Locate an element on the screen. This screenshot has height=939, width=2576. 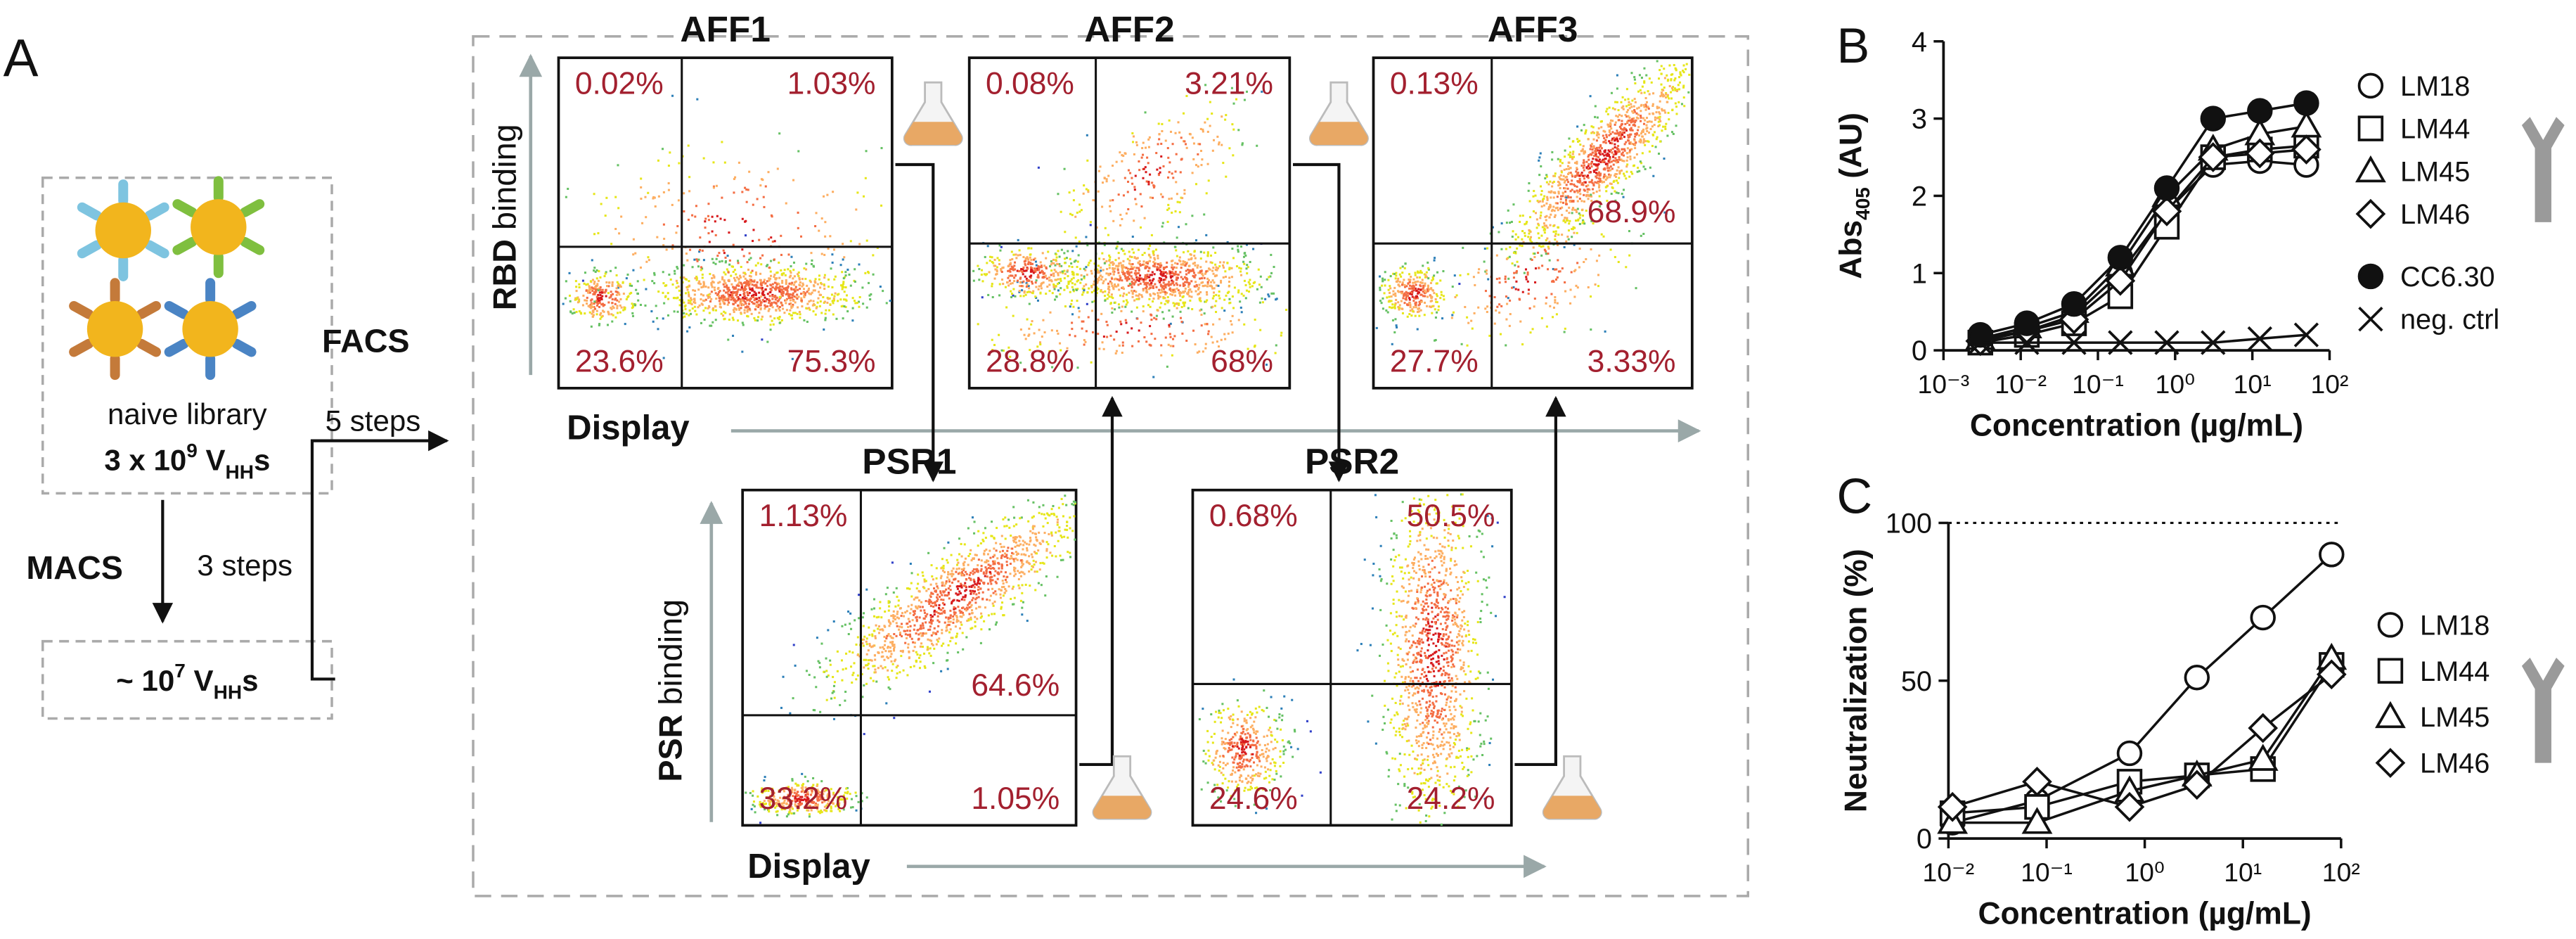
facs-steps: 5 steps is located at coordinates (373, 420).